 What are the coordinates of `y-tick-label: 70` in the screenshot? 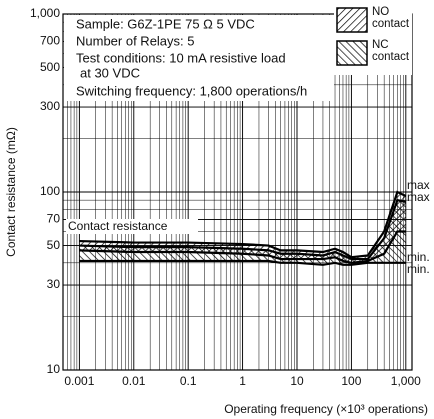 It's located at (54, 219).